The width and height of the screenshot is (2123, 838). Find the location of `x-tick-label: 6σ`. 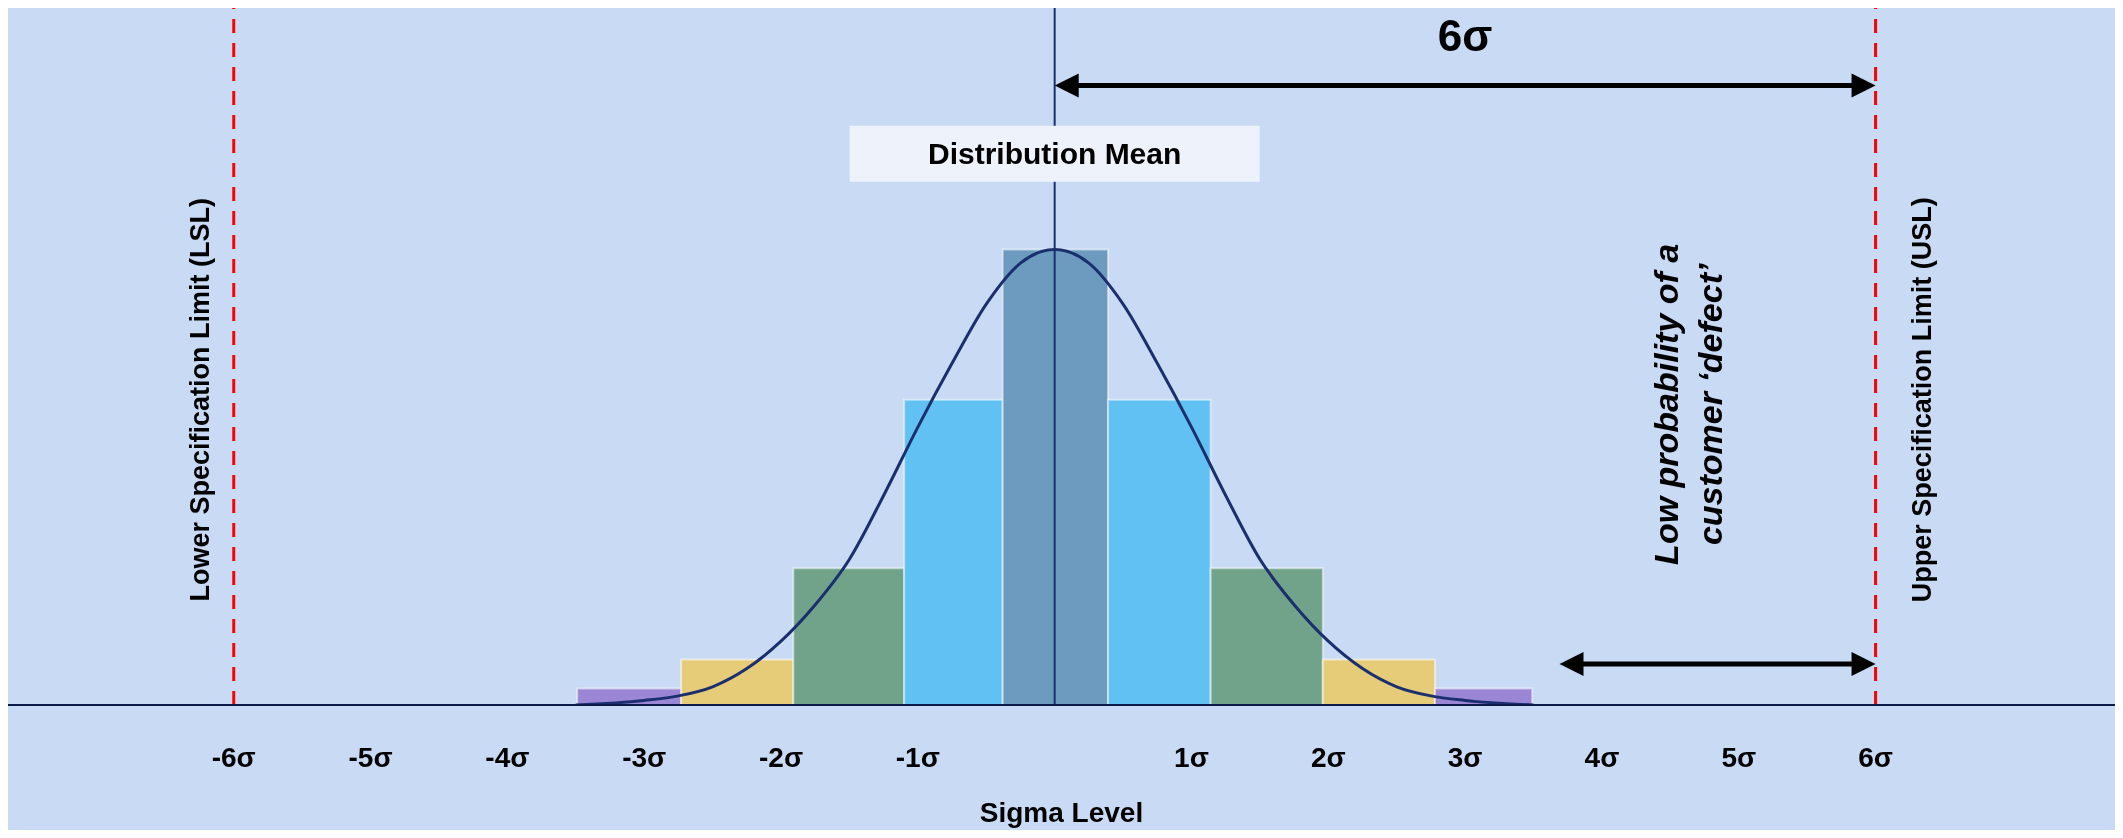

x-tick-label: 6σ is located at coordinates (1875, 757).